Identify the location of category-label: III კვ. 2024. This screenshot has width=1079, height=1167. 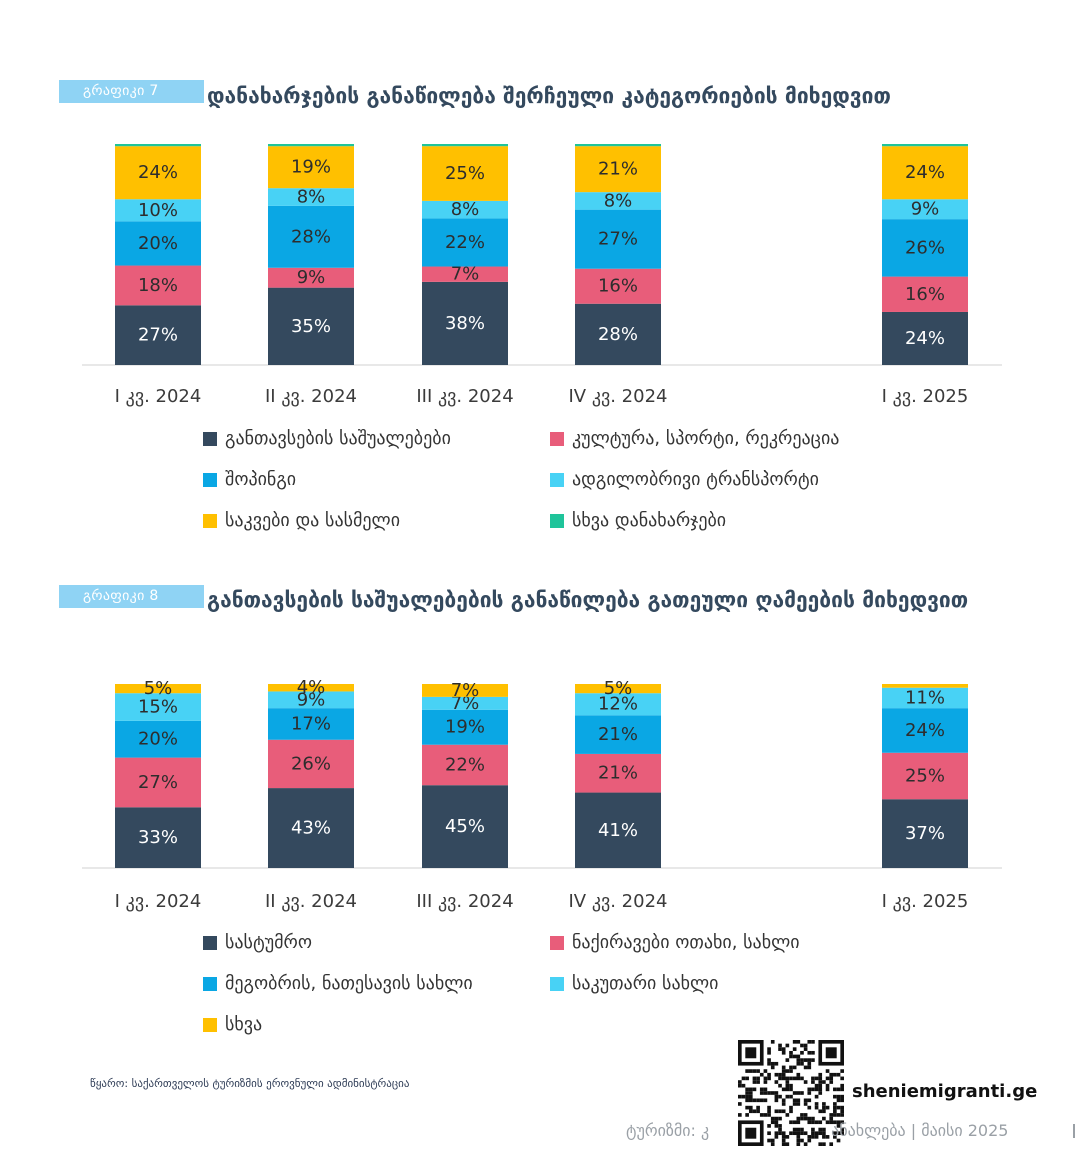
(464, 396).